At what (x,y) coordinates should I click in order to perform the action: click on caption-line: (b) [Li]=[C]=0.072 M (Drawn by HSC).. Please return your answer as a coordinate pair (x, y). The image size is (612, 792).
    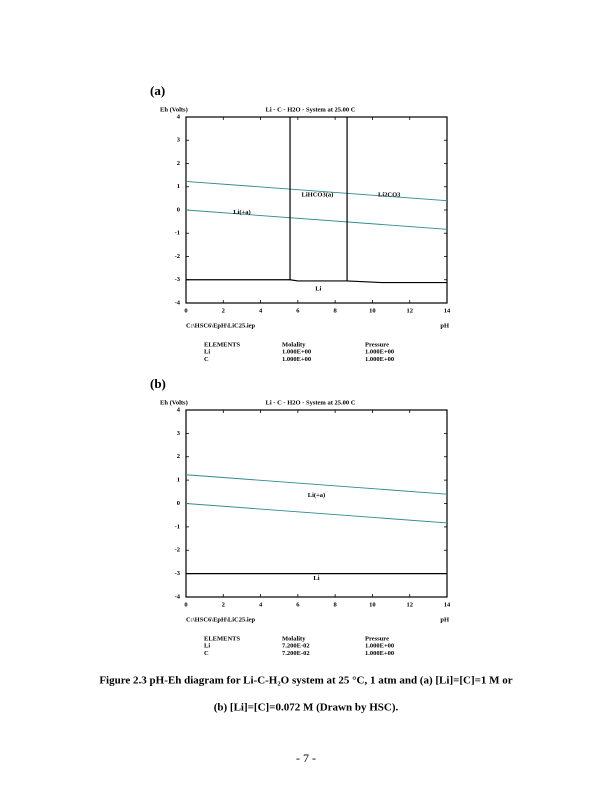
    Looking at the image, I should click on (306, 708).